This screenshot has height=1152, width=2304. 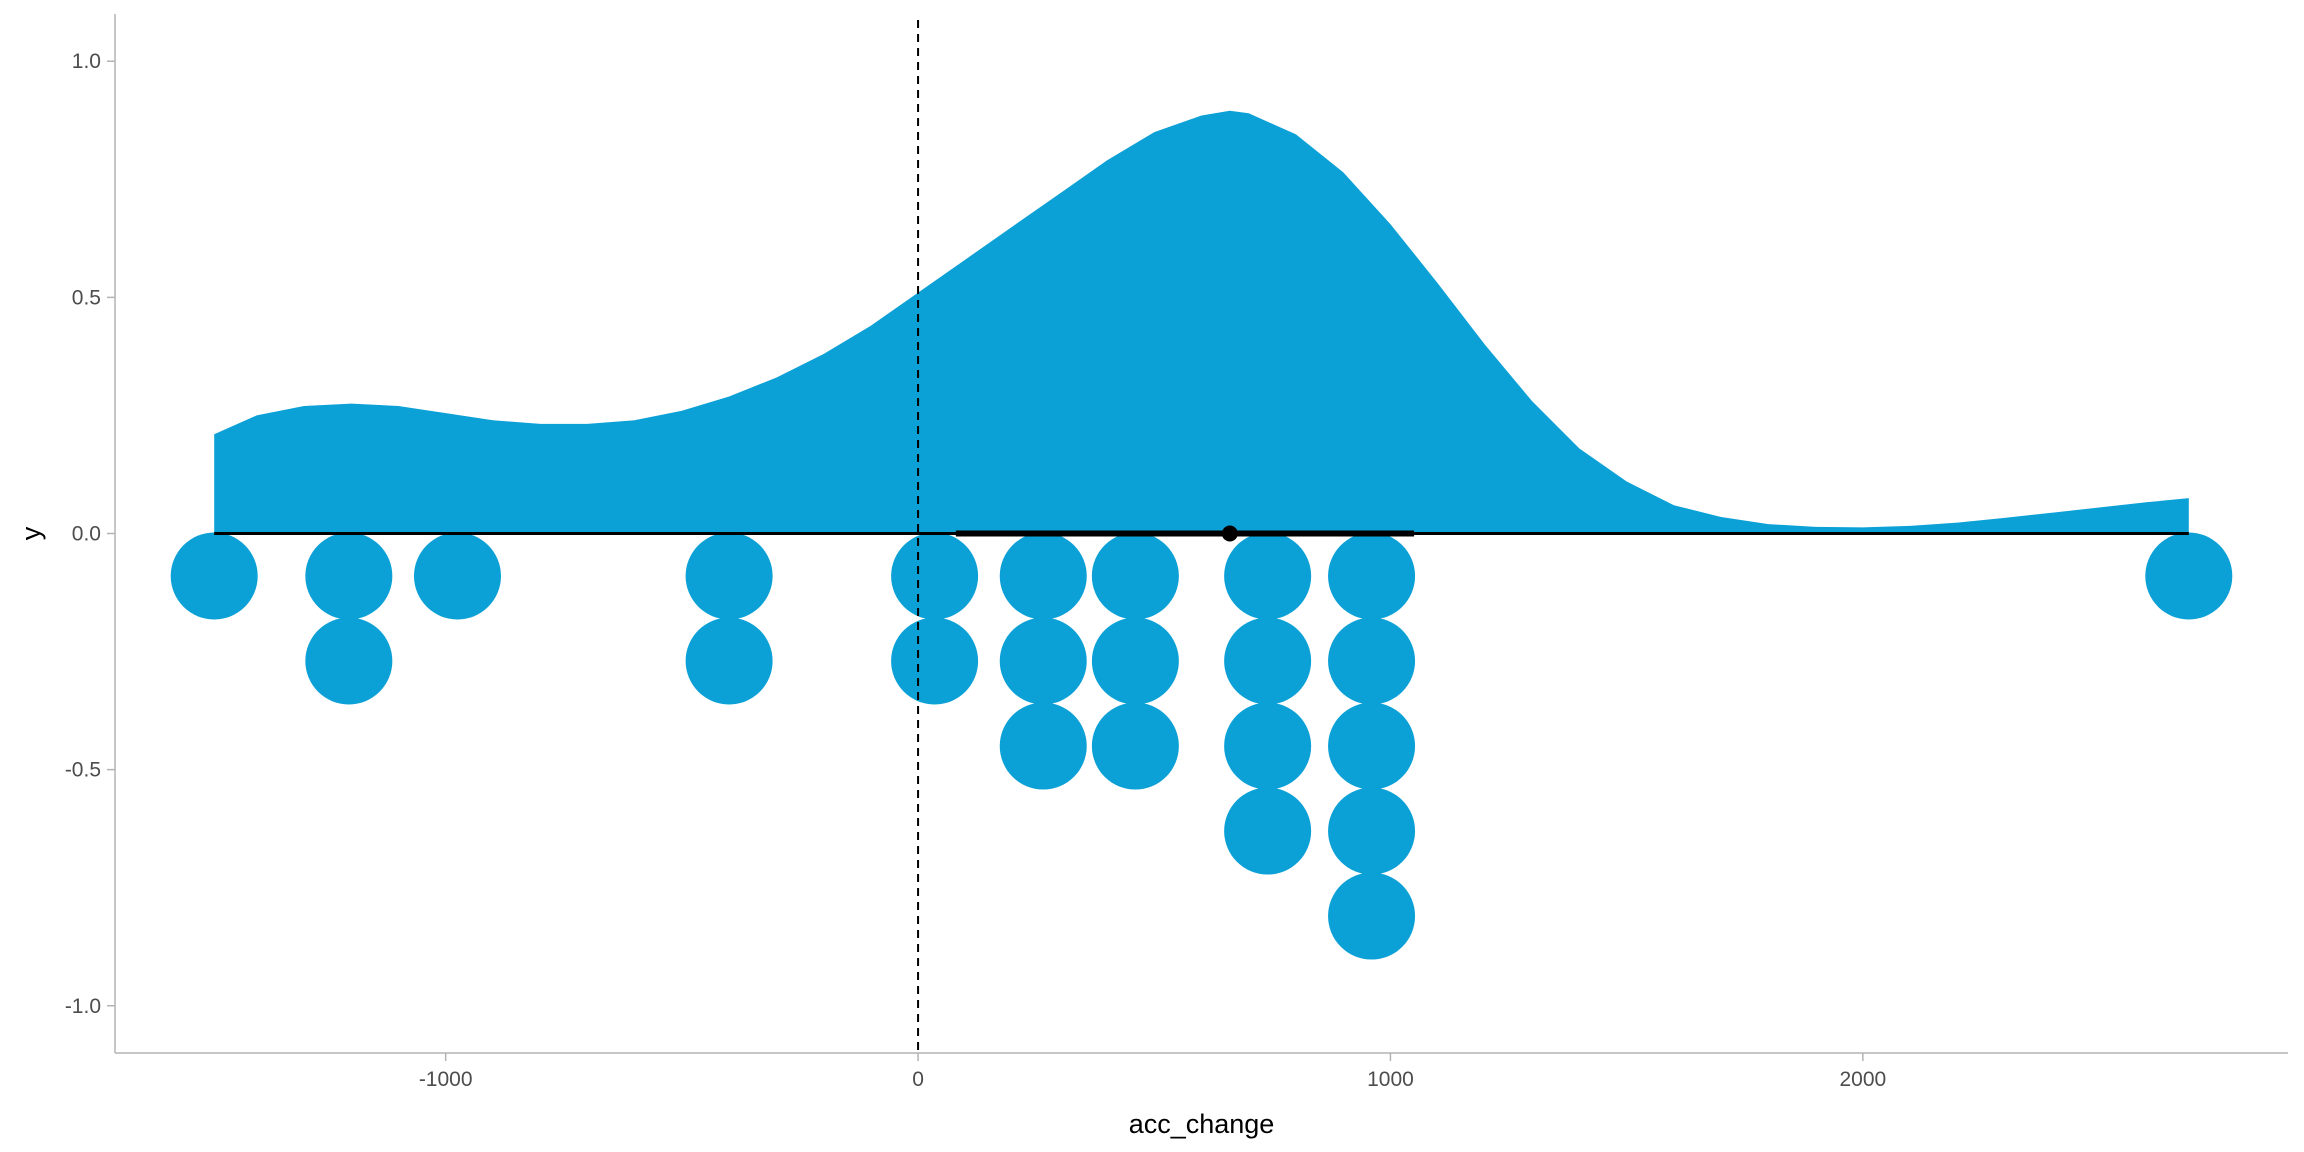 I want to click on x-tick-label: 1000, so click(x=1390, y=1079).